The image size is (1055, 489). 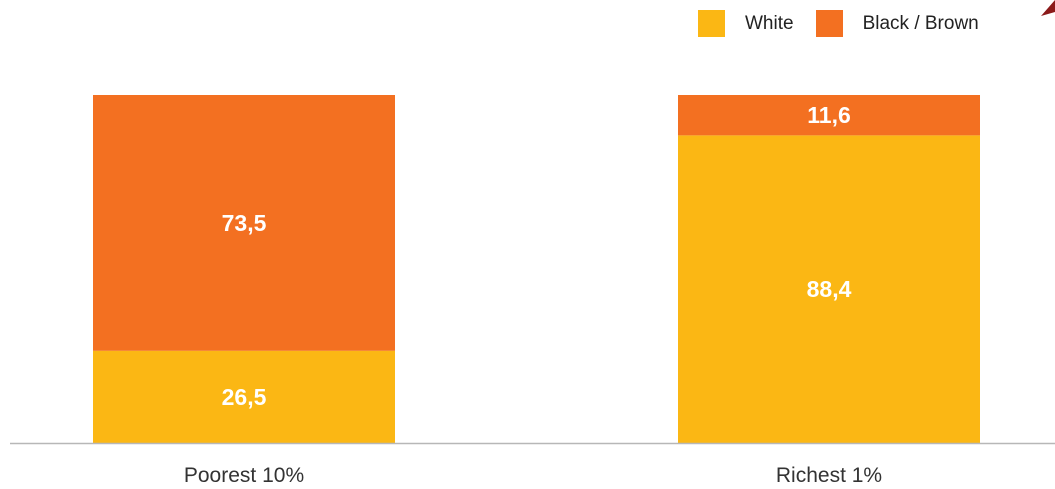 I want to click on legend-item-black-brown: Black / Brown, so click(x=897, y=23).